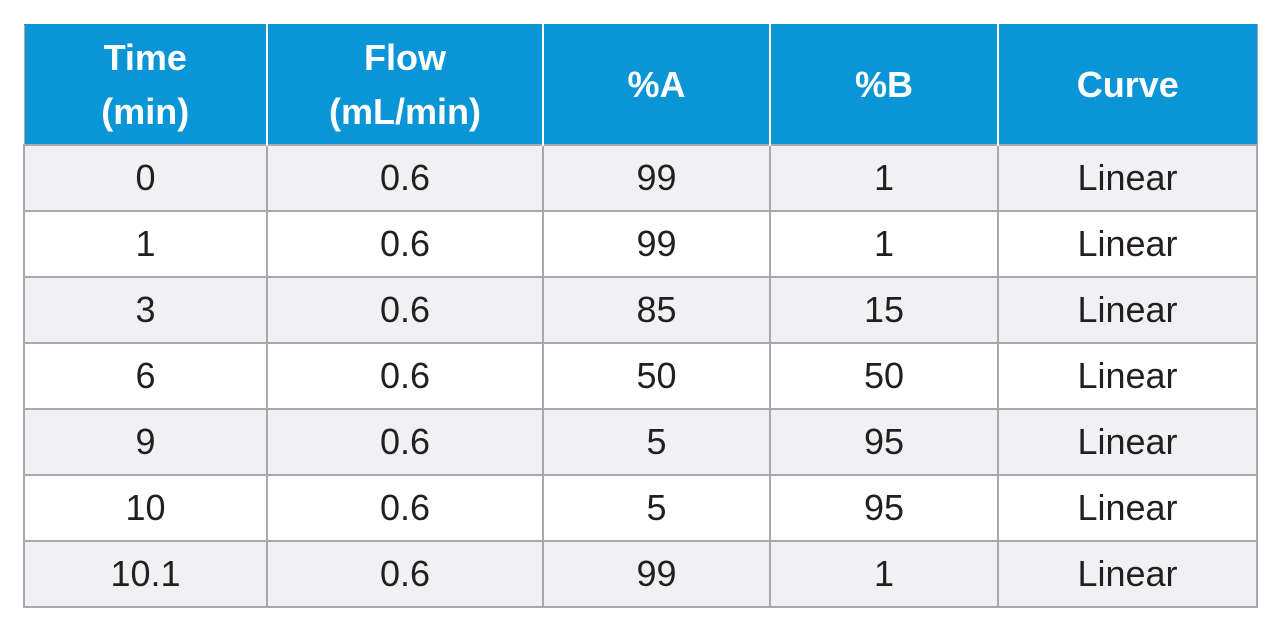 The width and height of the screenshot is (1280, 629). Describe the element at coordinates (656, 310) in the screenshot. I see `cell-percent-a: 85` at that location.